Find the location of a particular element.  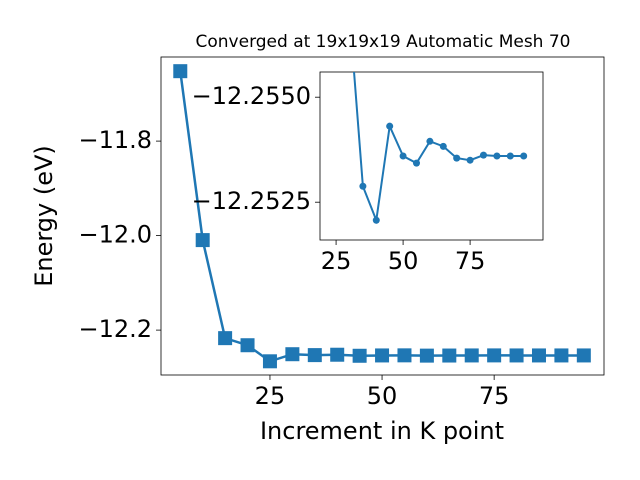

x-axis-label: Increment in K point is located at coordinates (382, 431).